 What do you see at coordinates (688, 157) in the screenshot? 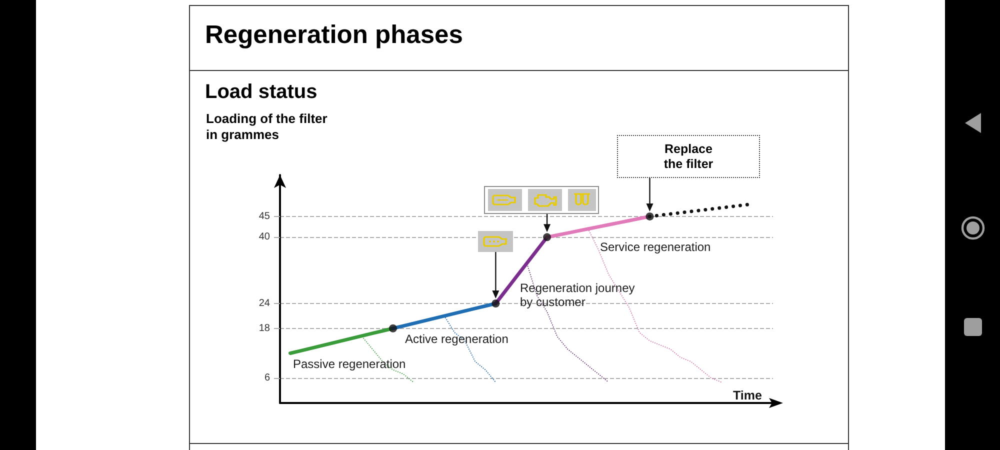
I see `text: Replace the filter` at bounding box center [688, 157].